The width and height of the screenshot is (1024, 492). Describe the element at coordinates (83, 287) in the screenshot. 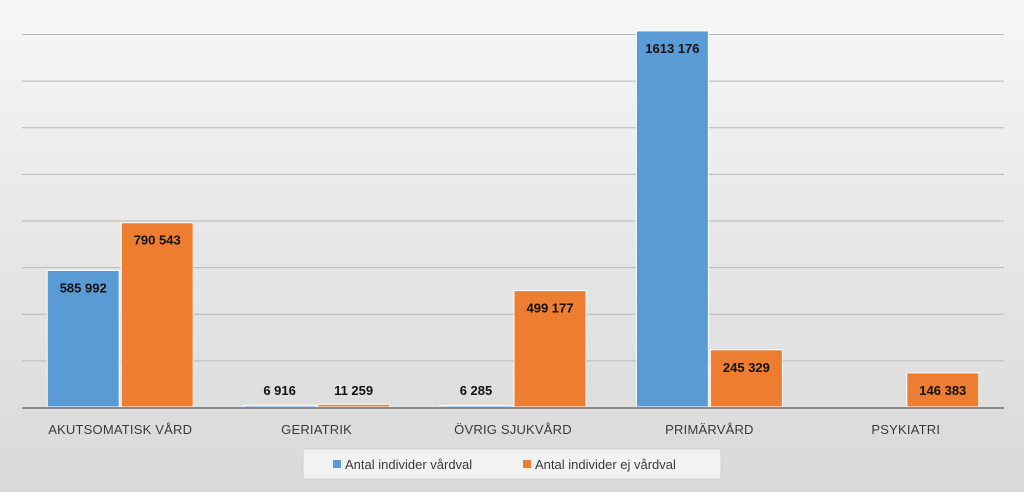

I see `bar-value-label: 585 992` at that location.